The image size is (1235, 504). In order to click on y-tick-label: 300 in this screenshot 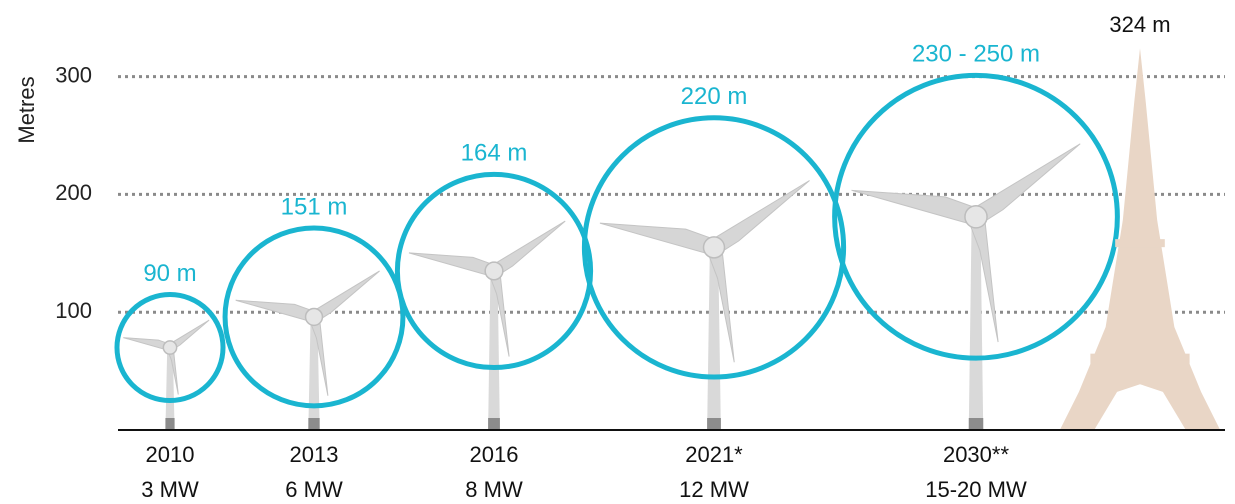, I will do `click(73, 74)`.